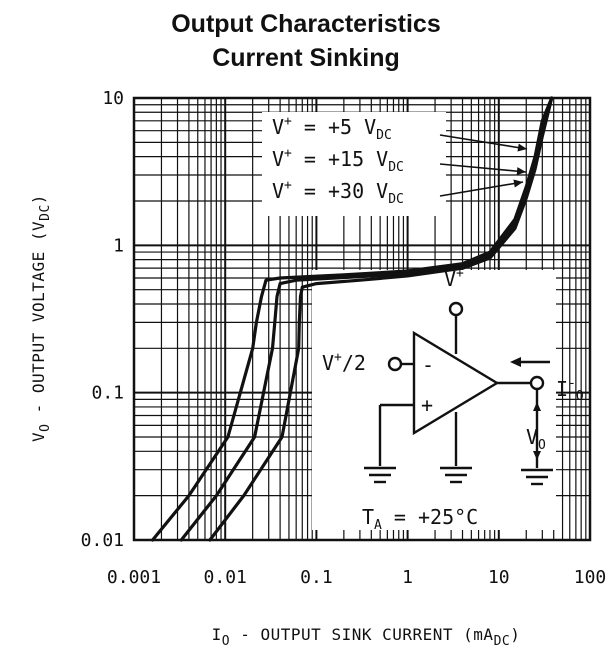  I want to click on annotation-vplus-15: V+ = +15 VDC, so click(338, 160).